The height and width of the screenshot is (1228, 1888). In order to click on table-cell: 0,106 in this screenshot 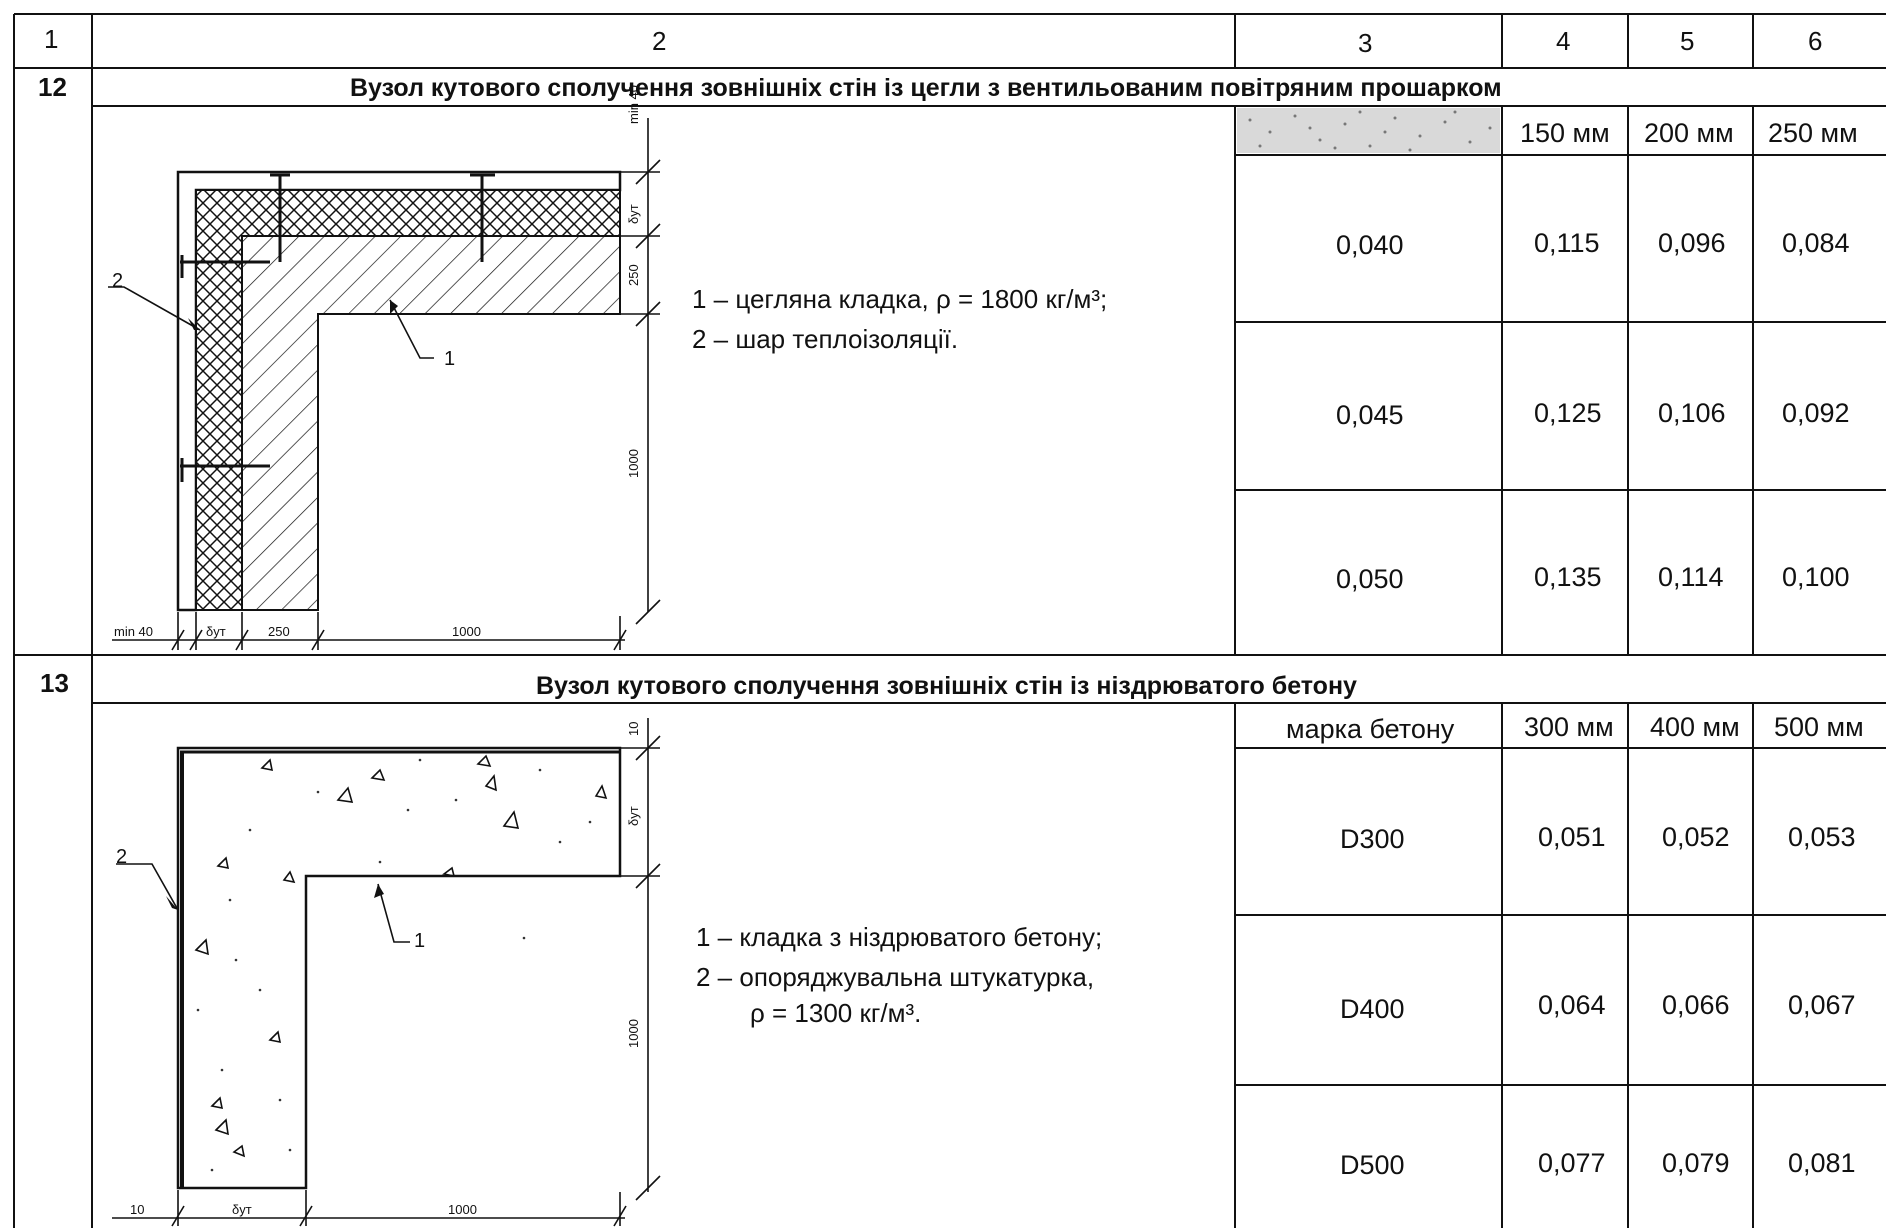, I will do `click(1692, 413)`.